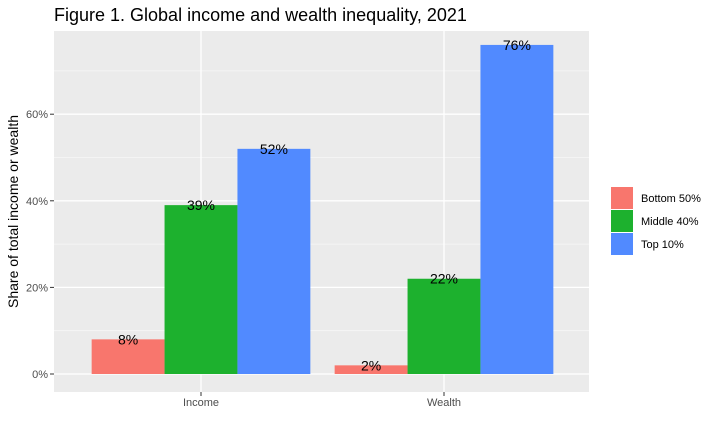 This screenshot has height=432, width=720. What do you see at coordinates (40, 245) in the screenshot?
I see `y-axis: 0% 20% 40% 60%` at bounding box center [40, 245].